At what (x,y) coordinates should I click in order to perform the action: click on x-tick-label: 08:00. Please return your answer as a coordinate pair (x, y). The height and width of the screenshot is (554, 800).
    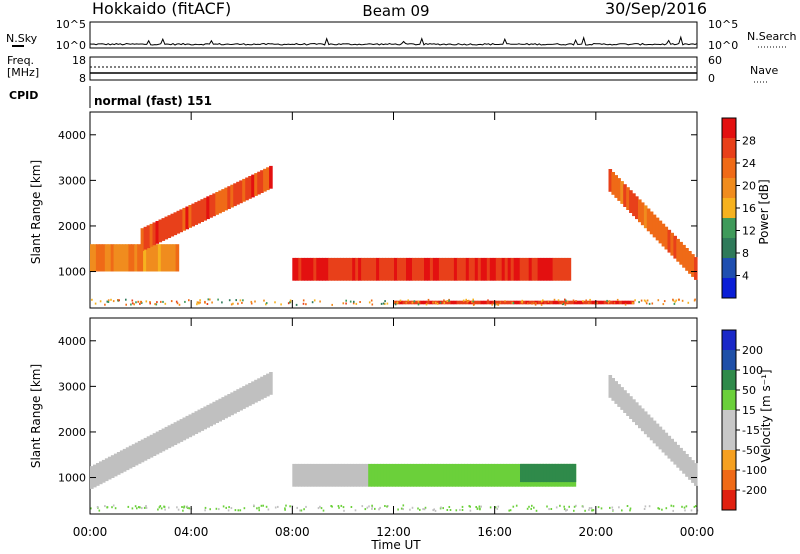
    Looking at the image, I should click on (292, 532).